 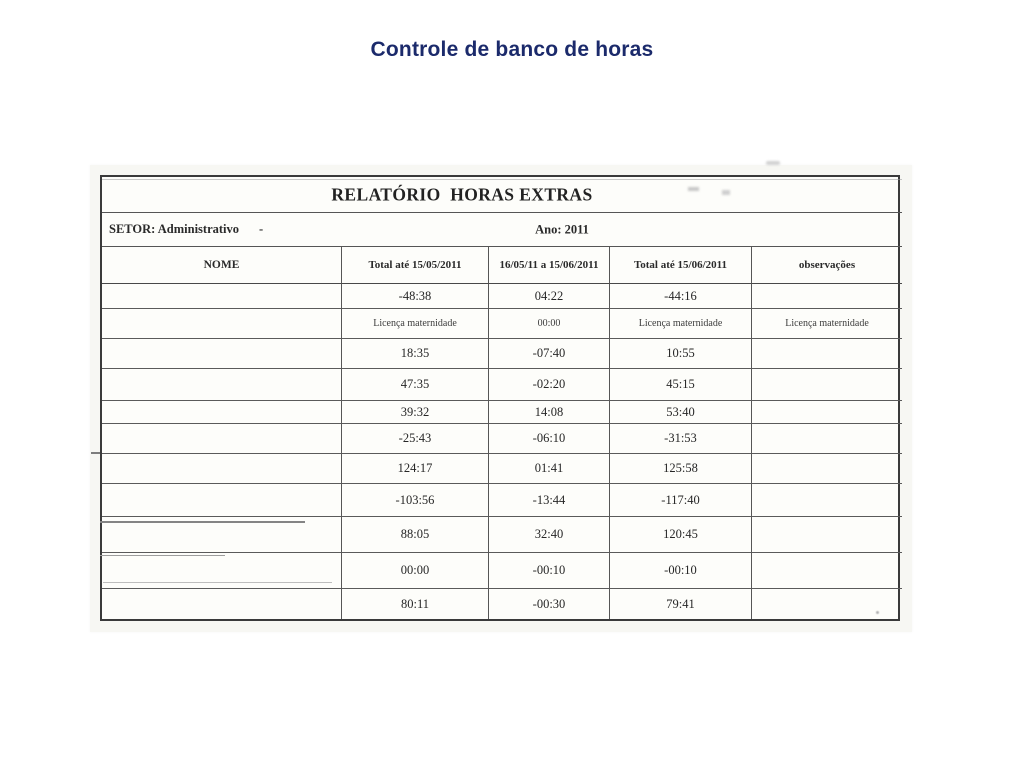 What do you see at coordinates (415, 500) in the screenshot?
I see `table-cell: -103:56` at bounding box center [415, 500].